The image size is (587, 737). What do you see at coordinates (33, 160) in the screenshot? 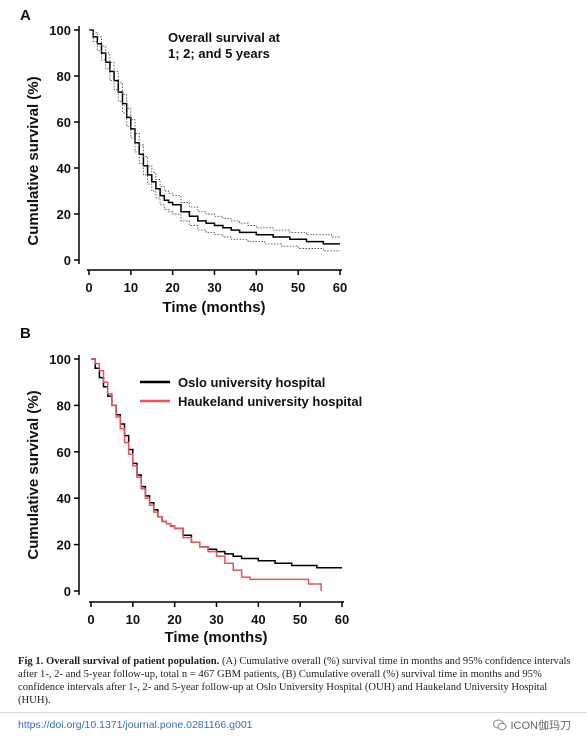
I see `chart-a-y-axis-label: Cumulative survival (%)` at bounding box center [33, 160].